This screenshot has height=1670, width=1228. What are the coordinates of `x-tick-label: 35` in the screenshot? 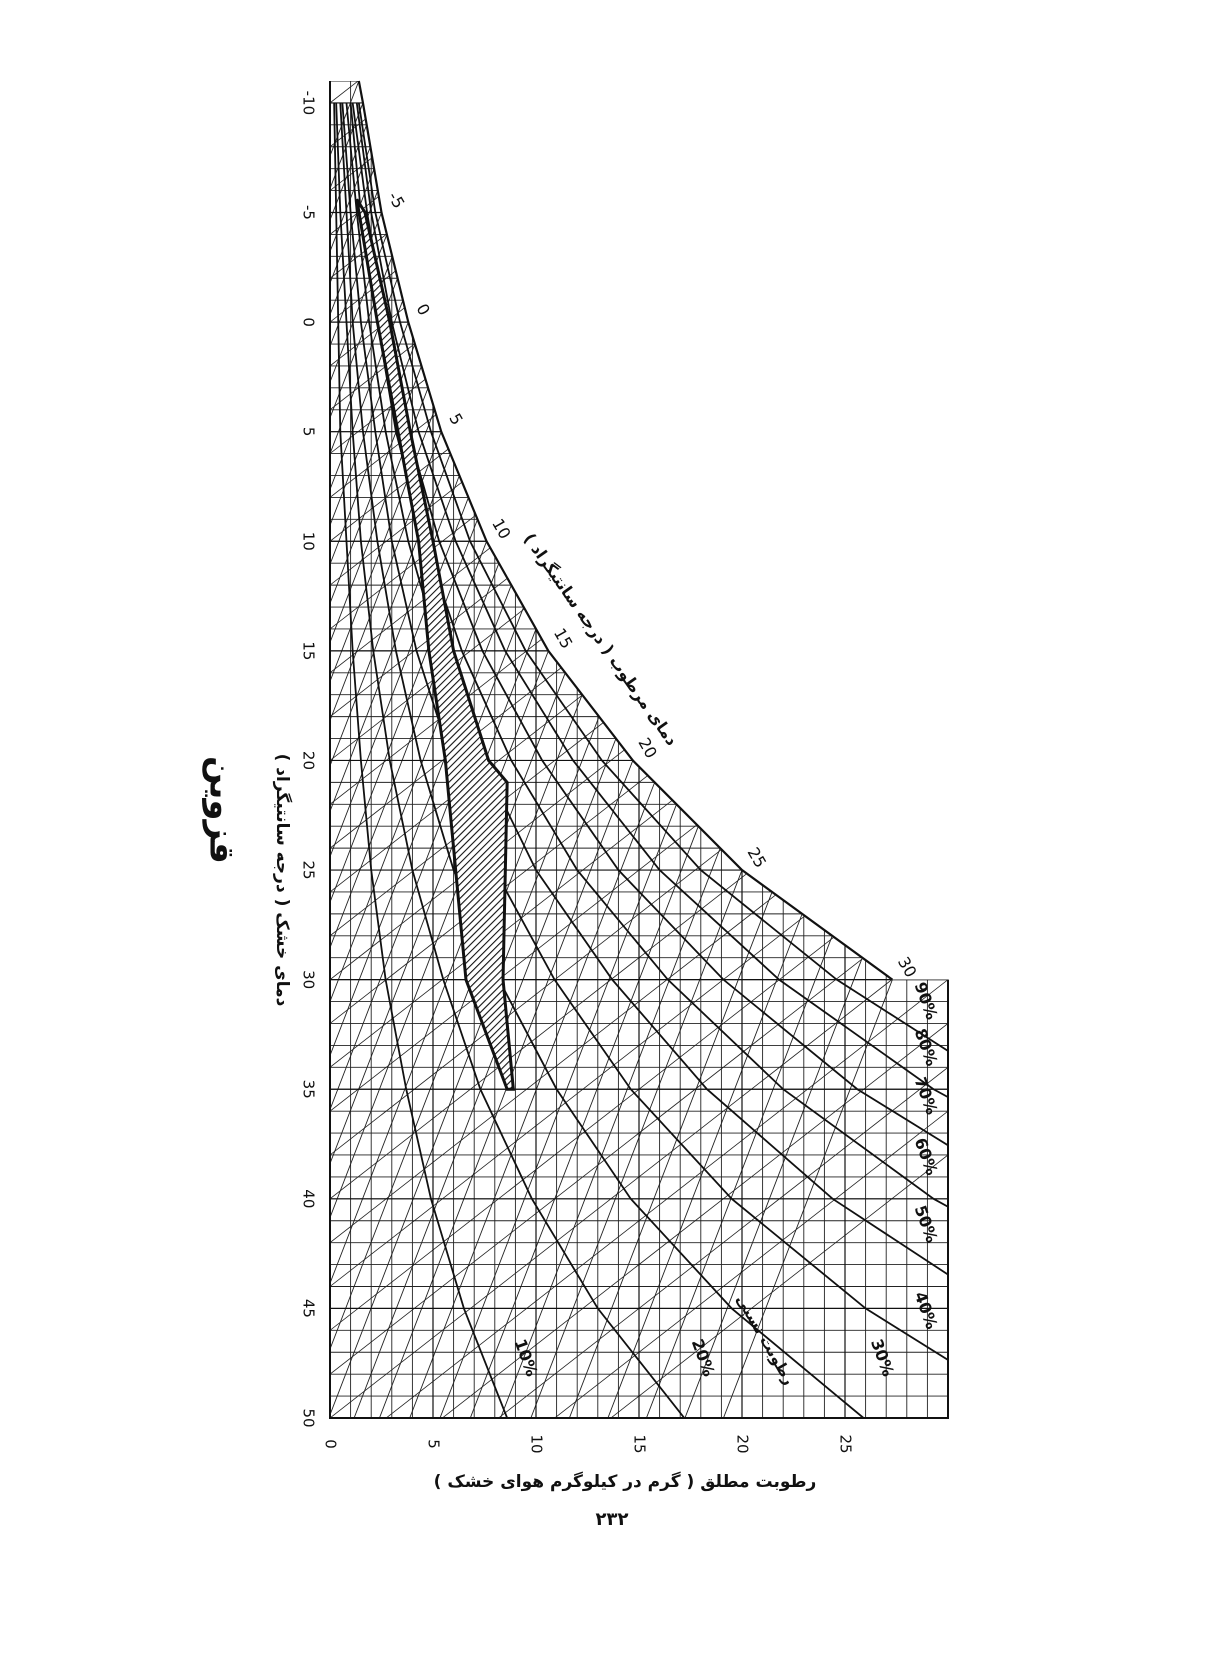 It's located at (309, 1089).